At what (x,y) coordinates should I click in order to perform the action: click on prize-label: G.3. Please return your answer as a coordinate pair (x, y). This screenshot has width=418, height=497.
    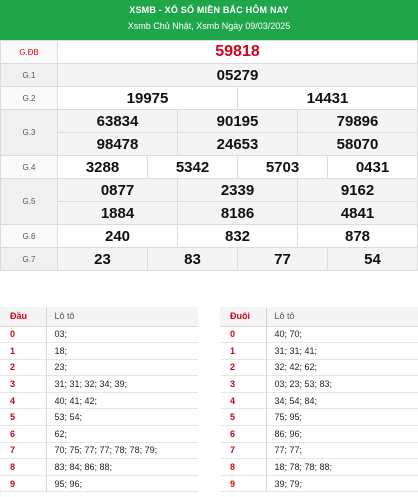
    Looking at the image, I should click on (29, 132).